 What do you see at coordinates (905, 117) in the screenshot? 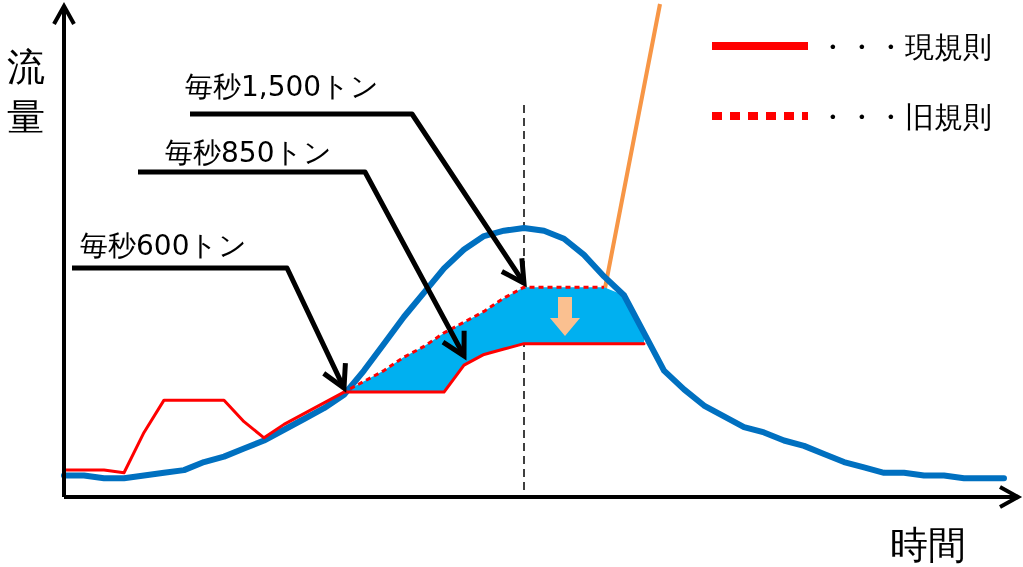
I see `legend-label: ・・・旧規則` at bounding box center [905, 117].